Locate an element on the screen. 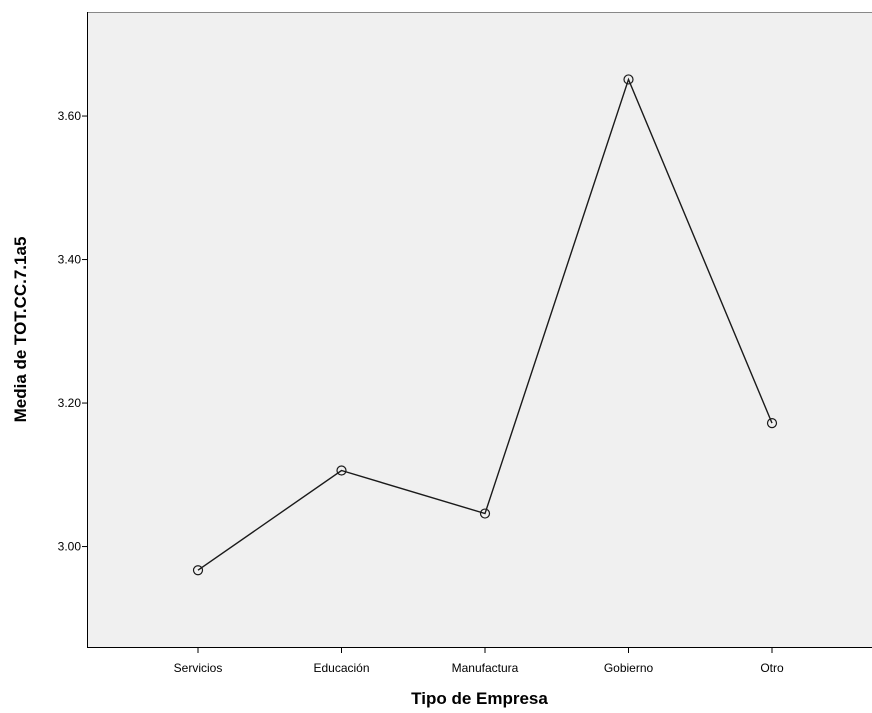 This screenshot has width=872, height=713. x-tick-label: Servicios is located at coordinates (198, 668).